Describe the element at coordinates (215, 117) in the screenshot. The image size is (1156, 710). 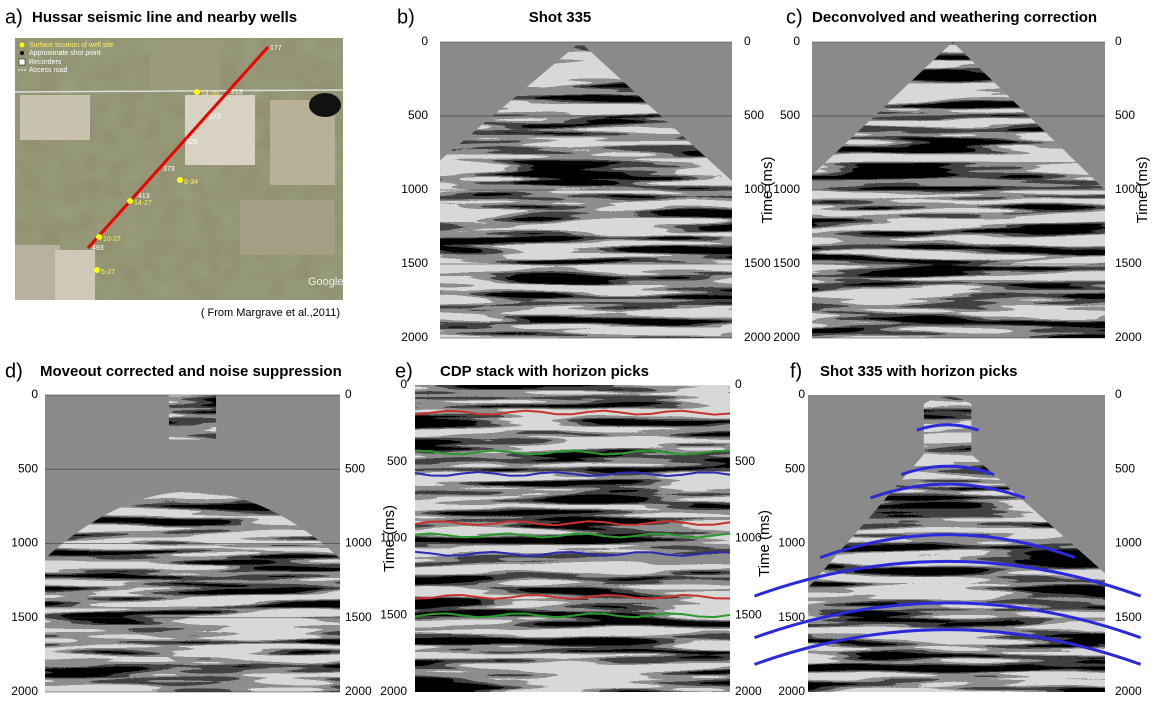
I see `shot-label: 273` at that location.